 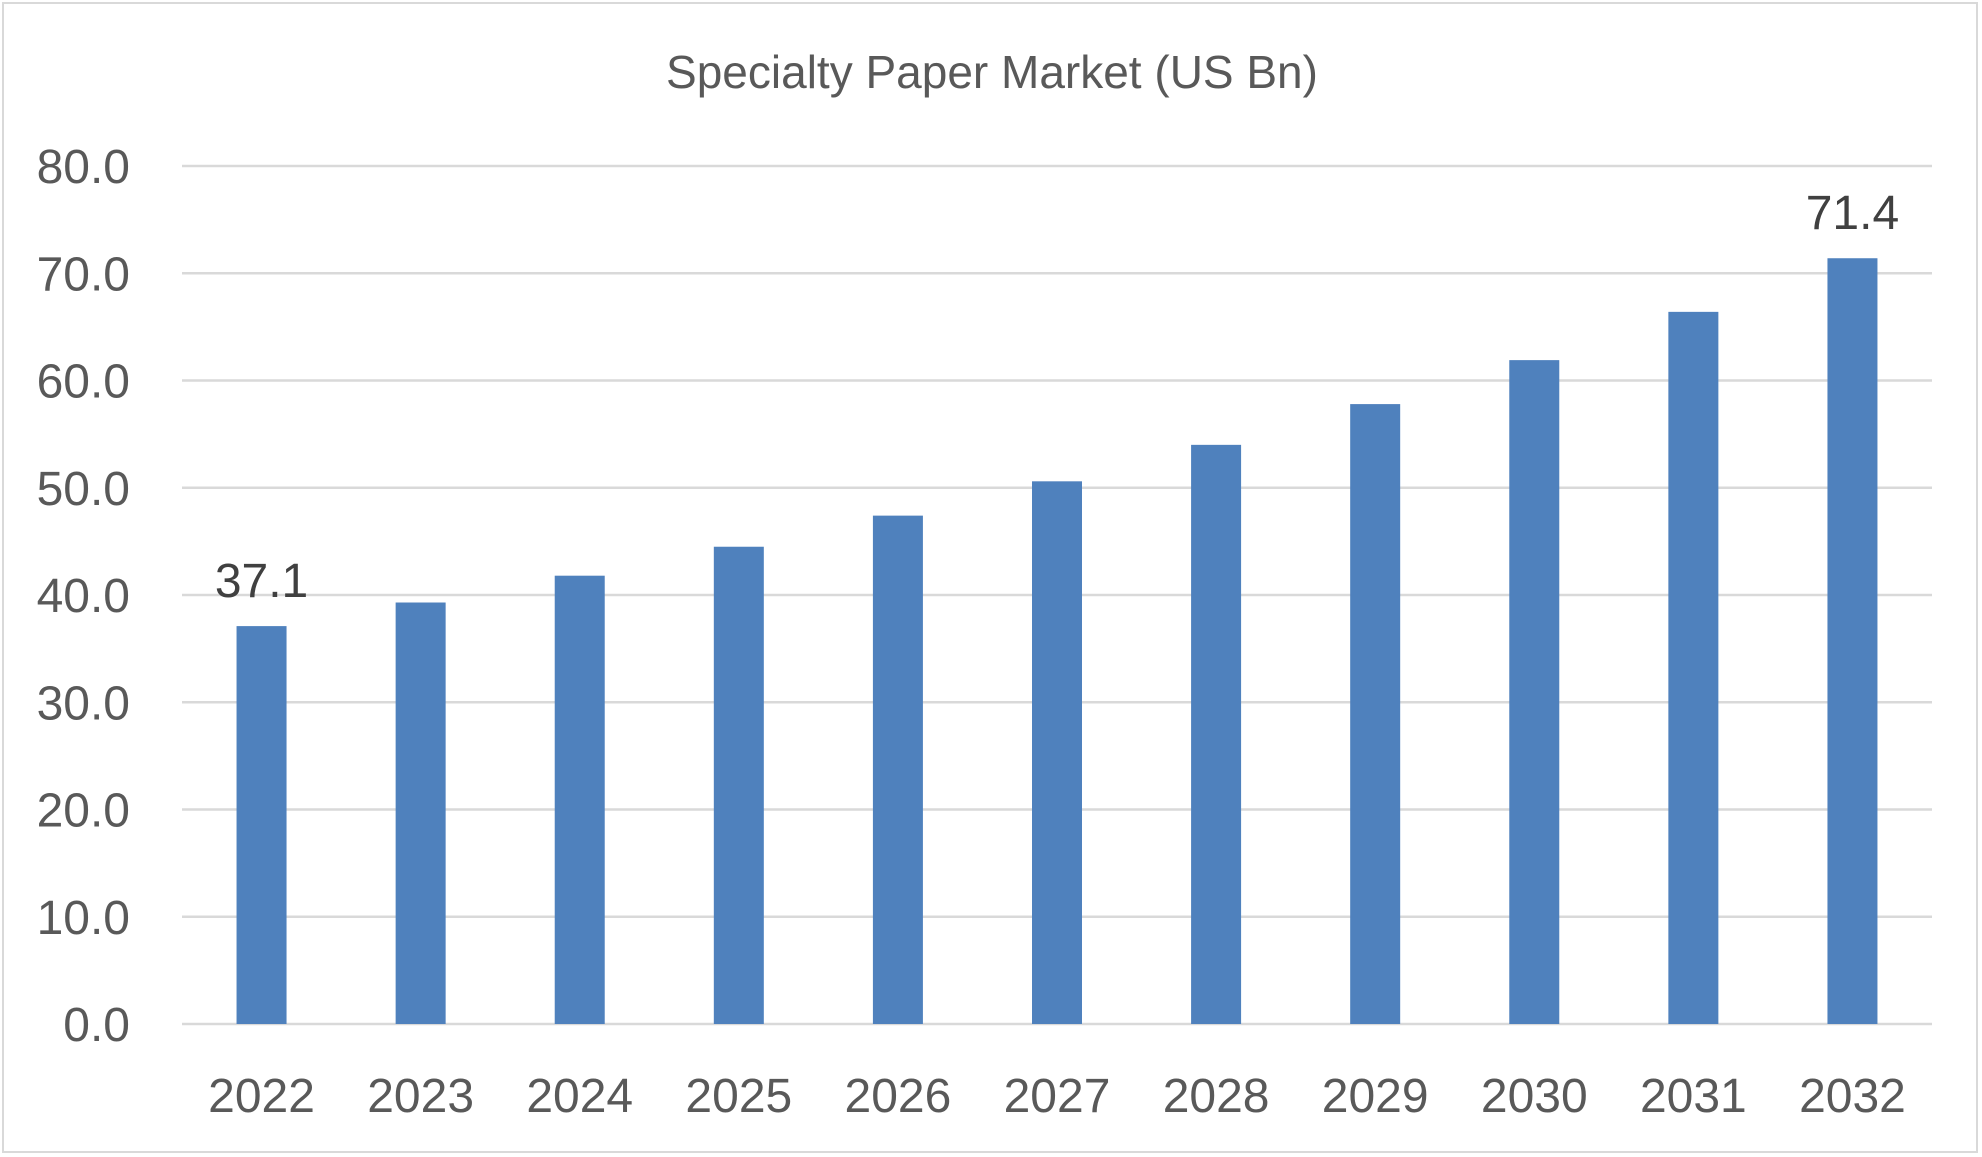 What do you see at coordinates (1534, 692) in the screenshot?
I see `bar-2030` at bounding box center [1534, 692].